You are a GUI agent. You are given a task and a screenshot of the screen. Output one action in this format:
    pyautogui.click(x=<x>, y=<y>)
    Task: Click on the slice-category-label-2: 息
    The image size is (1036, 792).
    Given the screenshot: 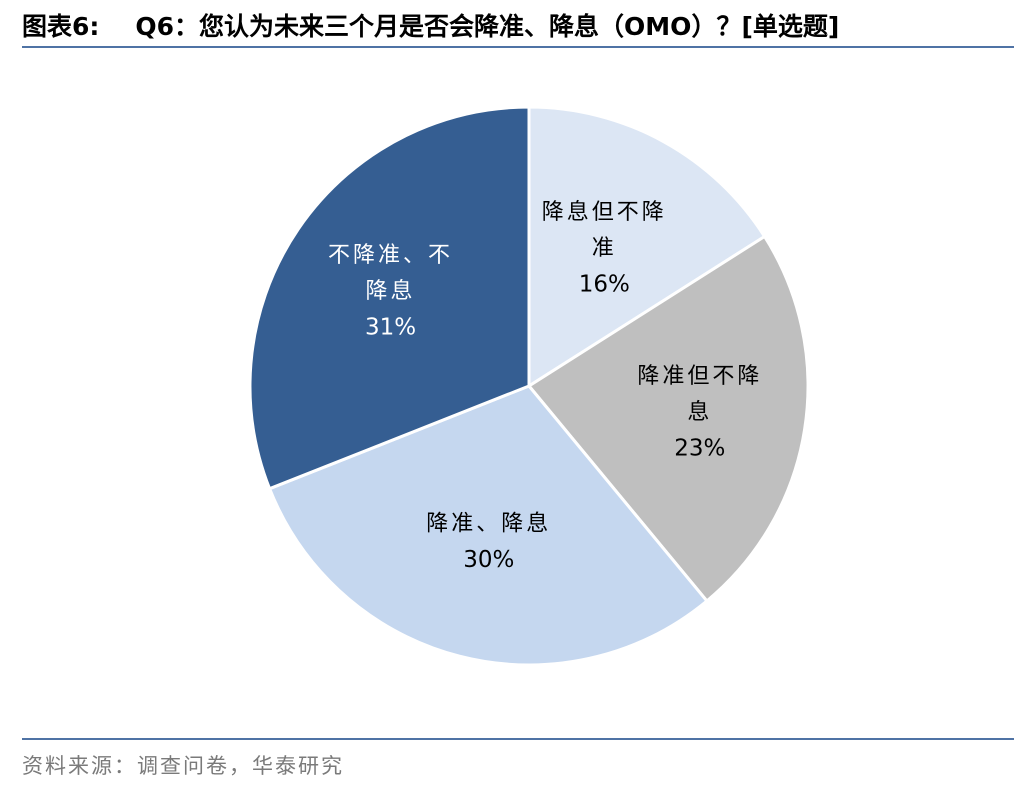 What is the action you would take?
    pyautogui.click(x=699, y=412)
    